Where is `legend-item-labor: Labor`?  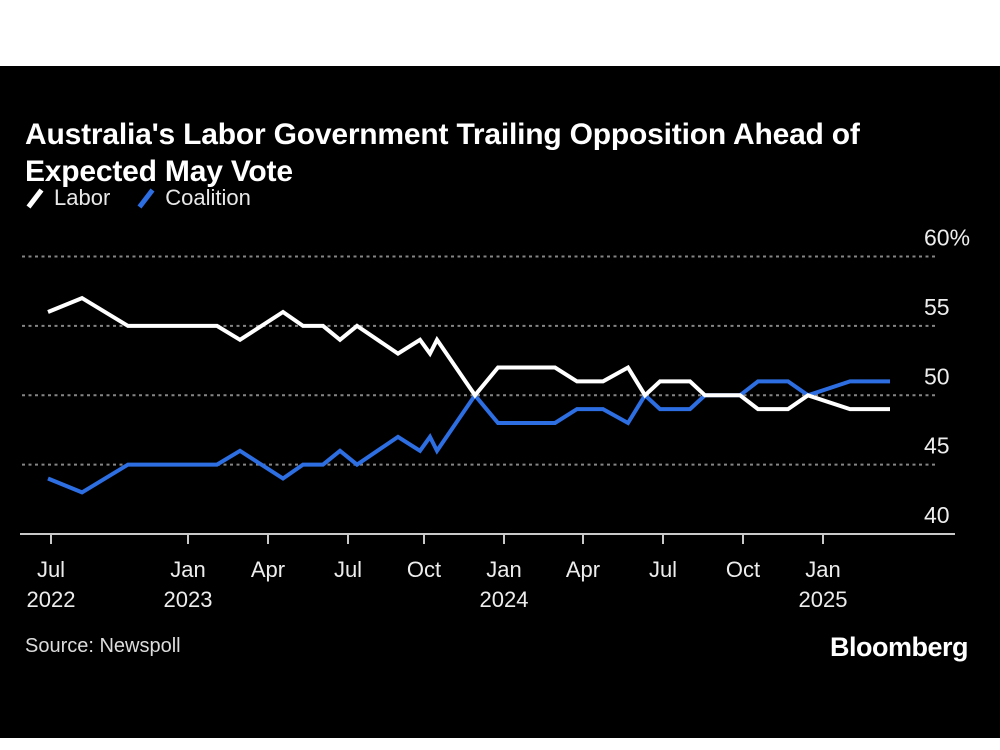 legend-item-labor: Labor is located at coordinates (67, 198).